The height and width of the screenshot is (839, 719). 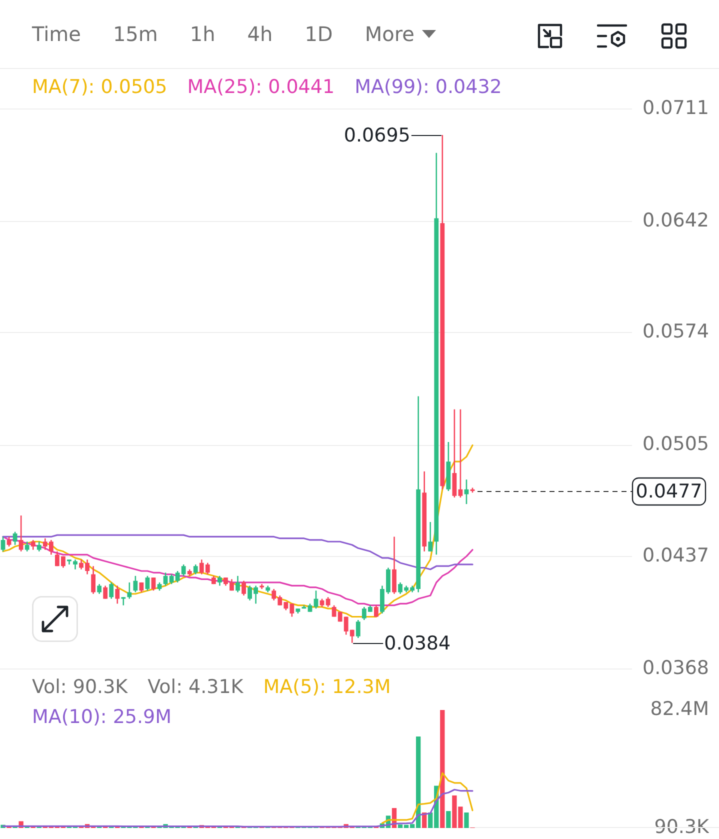 What do you see at coordinates (675, 667) in the screenshot?
I see `y-tick-label: 0.0368` at bounding box center [675, 667].